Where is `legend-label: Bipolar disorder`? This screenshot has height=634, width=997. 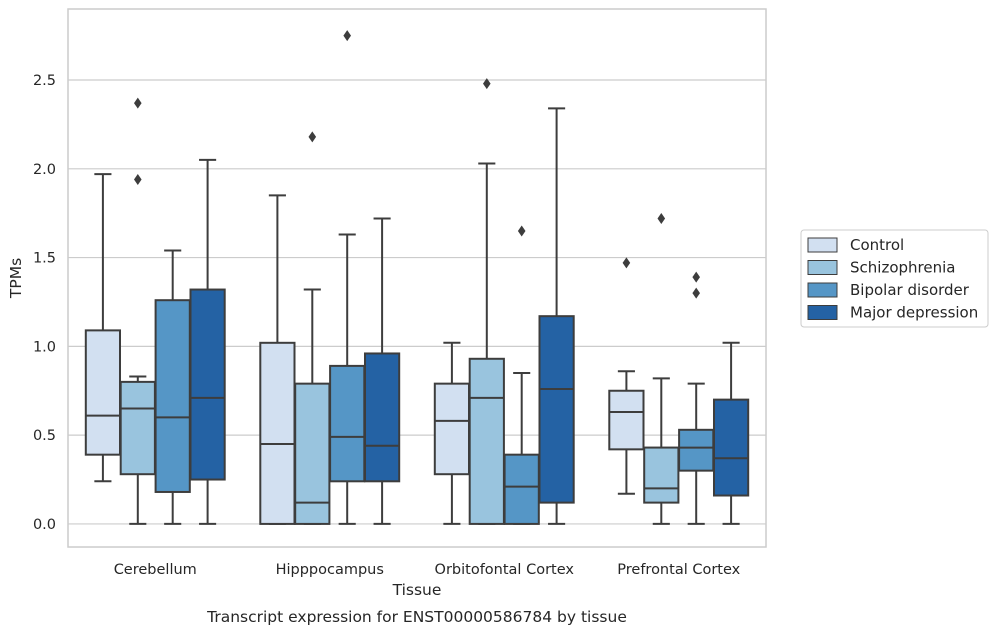 legend-label: Bipolar disorder is located at coordinates (910, 290).